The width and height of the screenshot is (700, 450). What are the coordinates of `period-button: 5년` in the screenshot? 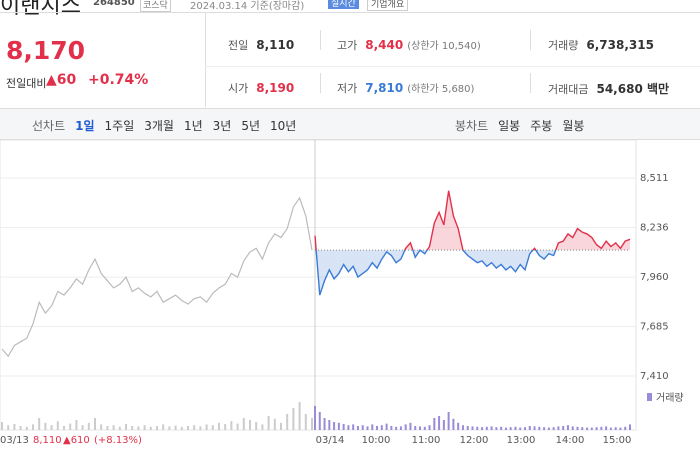 It's located at (251, 126).